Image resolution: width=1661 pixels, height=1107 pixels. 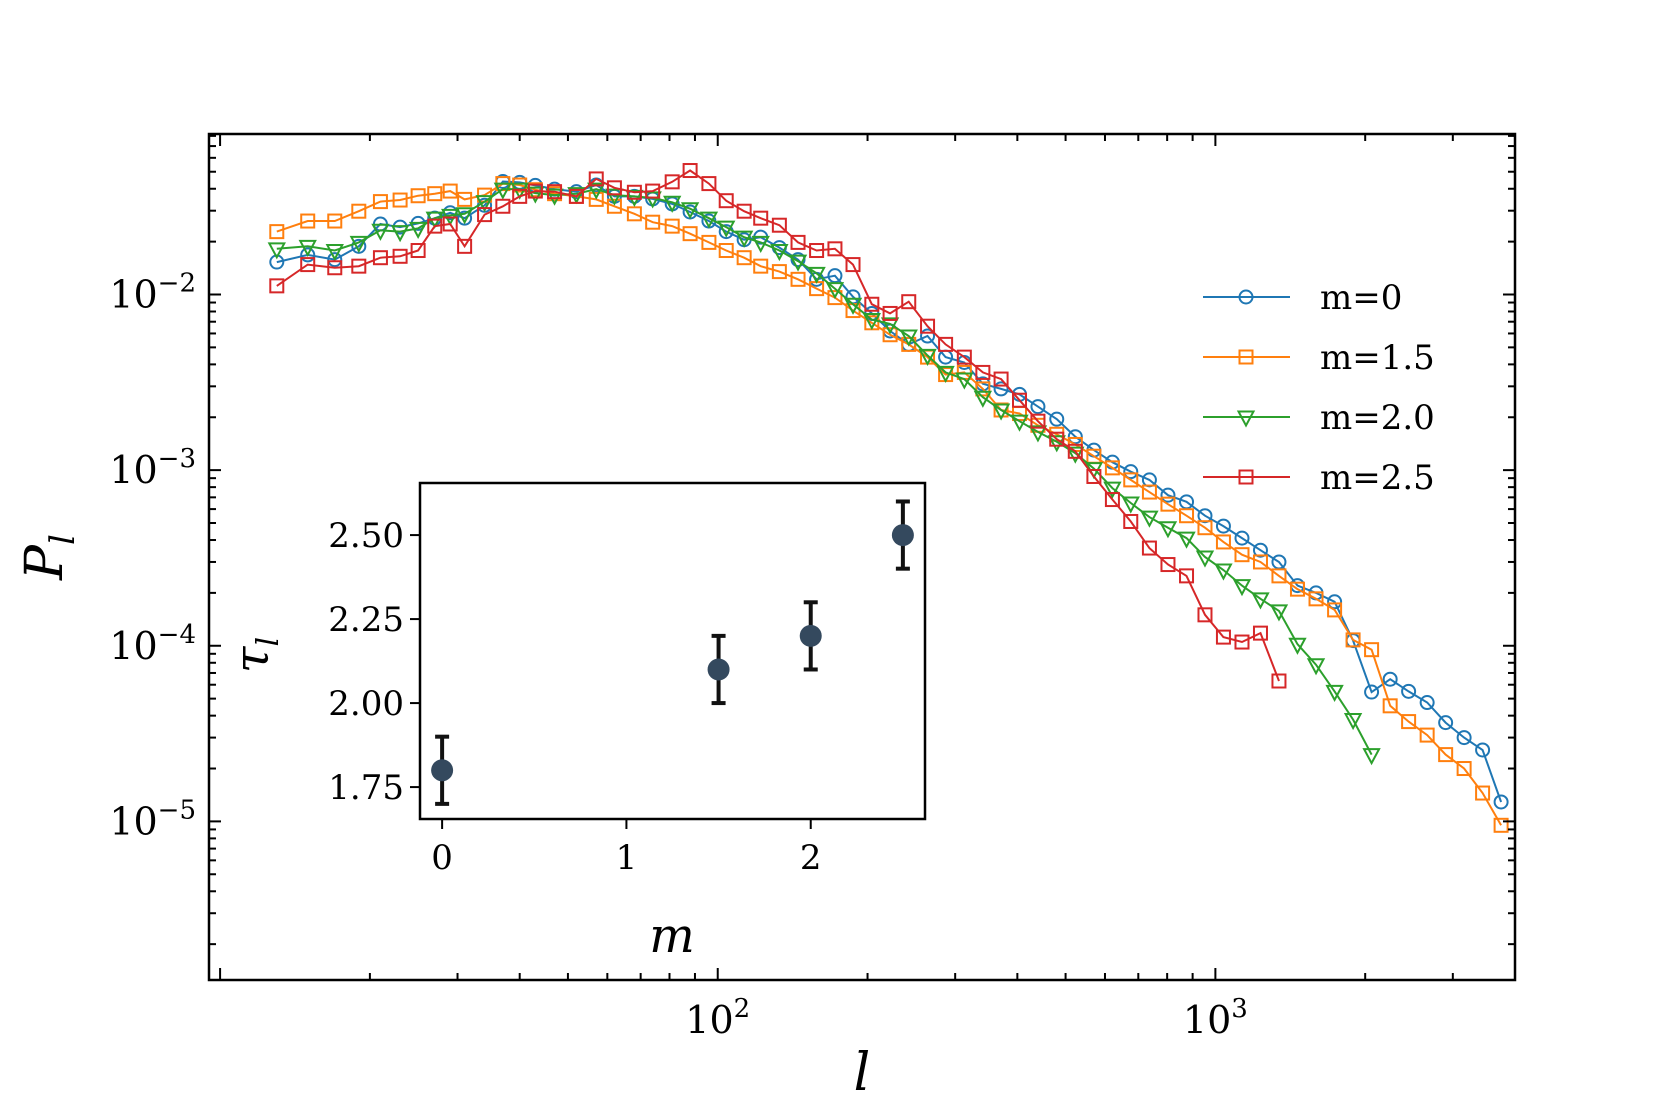 What do you see at coordinates (152, 819) in the screenshot?
I see `y-tick-label: 10⁻⁵` at bounding box center [152, 819].